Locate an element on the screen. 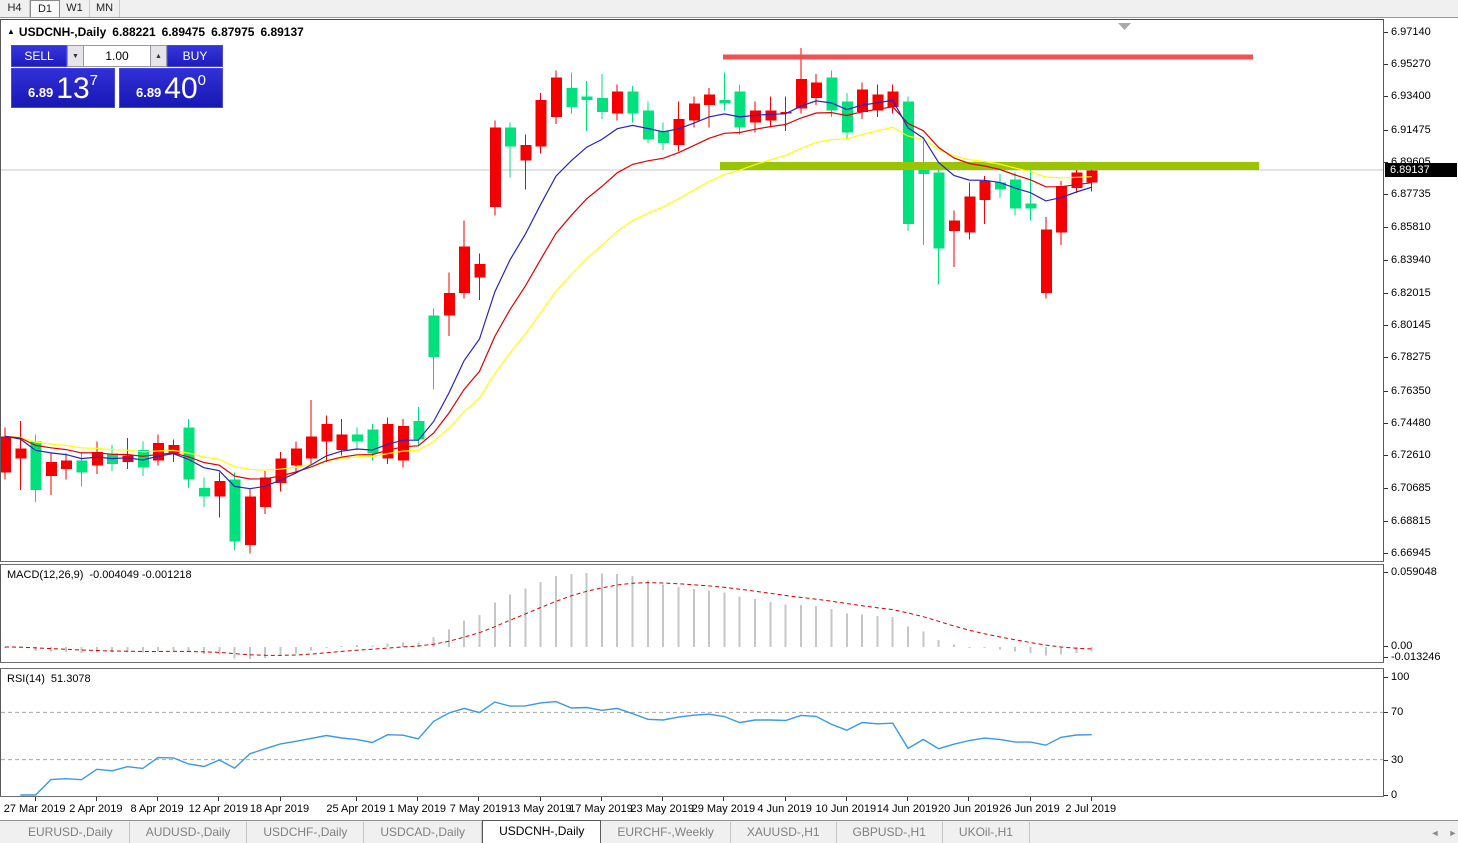  date-axis-label: 25 Apr 2019 is located at coordinates (356, 809).